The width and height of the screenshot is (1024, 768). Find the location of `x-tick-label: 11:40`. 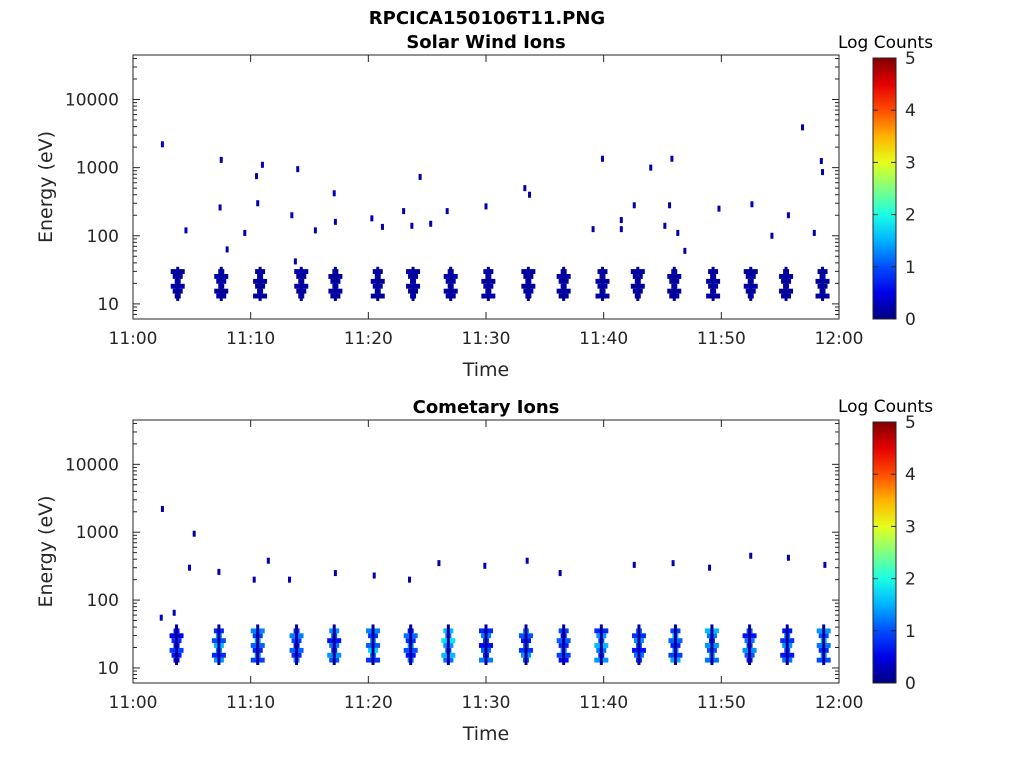

x-tick-label: 11:40 is located at coordinates (603, 339).